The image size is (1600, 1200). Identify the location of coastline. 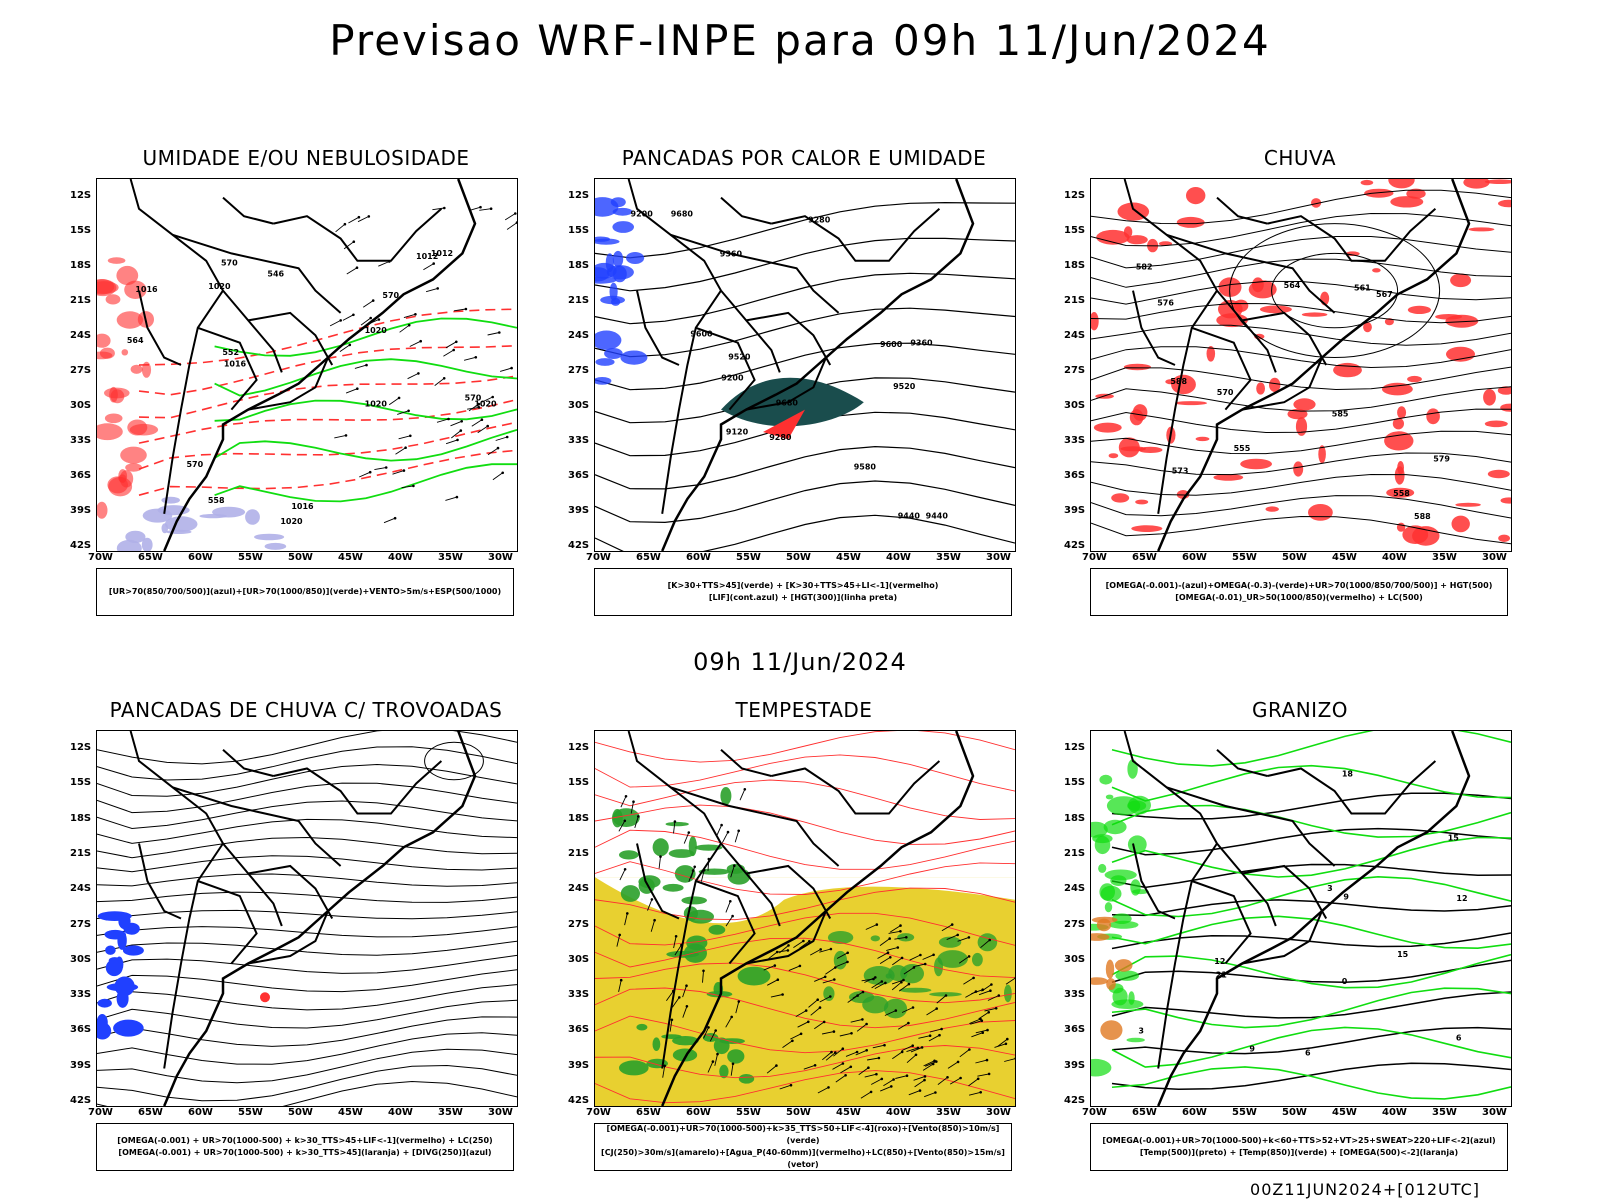
(320, 918).